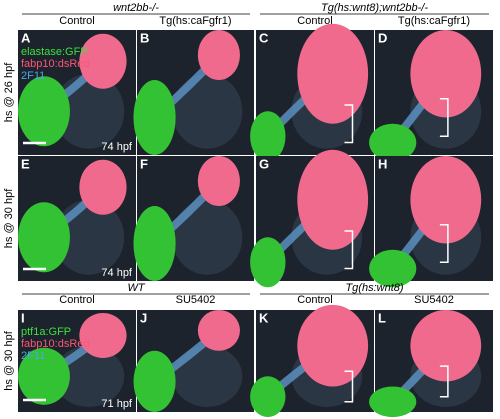 Image resolution: width=500 pixels, height=419 pixels. What do you see at coordinates (136, 288) in the screenshot?
I see `group-title: WT` at bounding box center [136, 288].